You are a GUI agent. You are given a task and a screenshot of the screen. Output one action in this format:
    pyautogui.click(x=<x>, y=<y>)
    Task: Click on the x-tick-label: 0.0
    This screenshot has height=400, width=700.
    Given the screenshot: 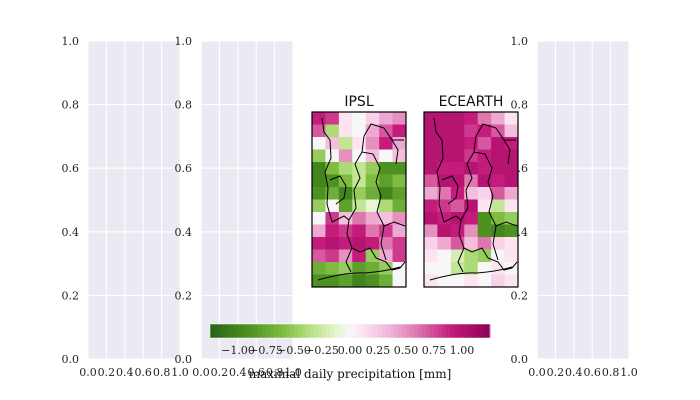 What is the action you would take?
    pyautogui.click(x=88, y=372)
    